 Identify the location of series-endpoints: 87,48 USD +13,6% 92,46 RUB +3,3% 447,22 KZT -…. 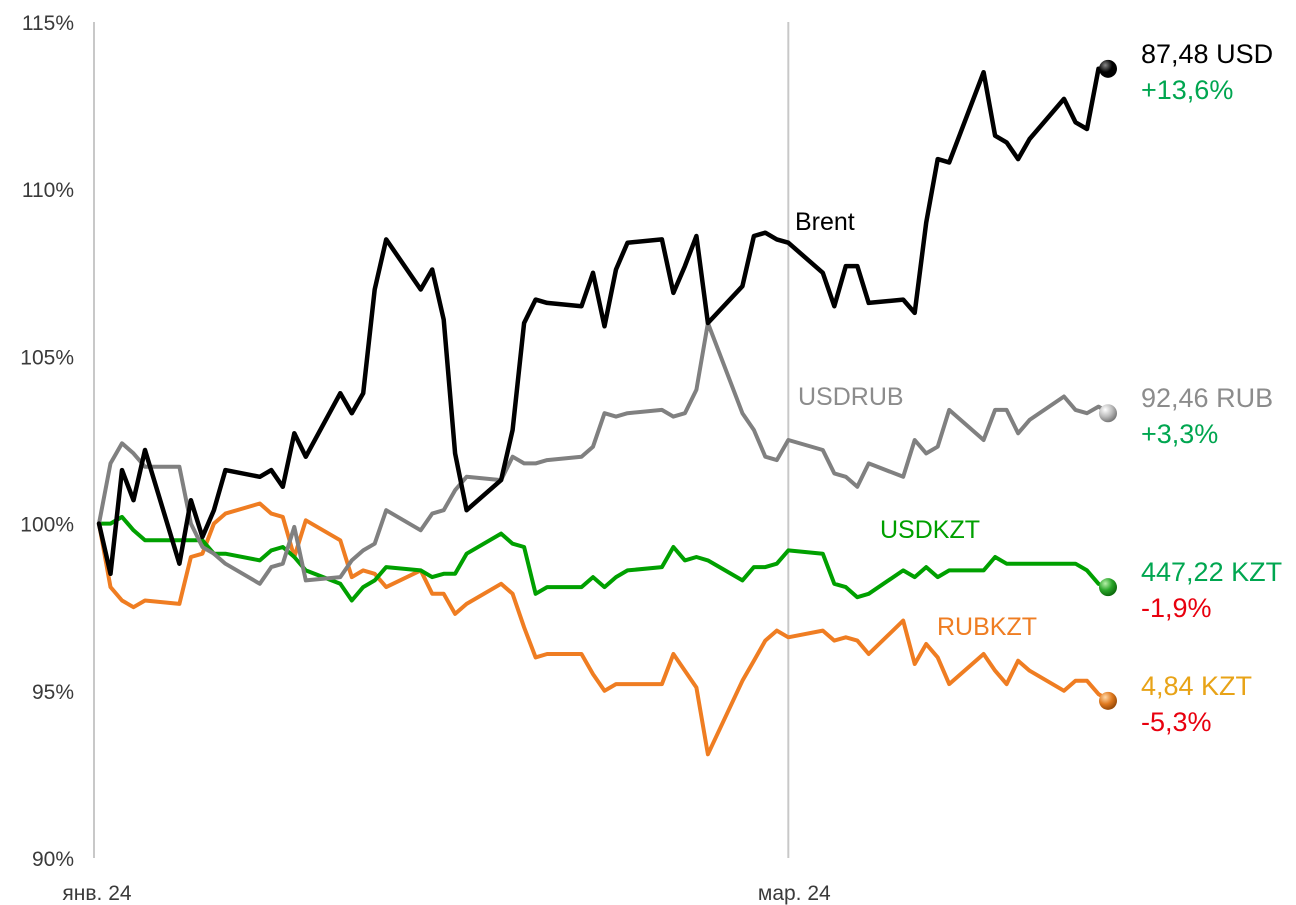
(1190, 388).